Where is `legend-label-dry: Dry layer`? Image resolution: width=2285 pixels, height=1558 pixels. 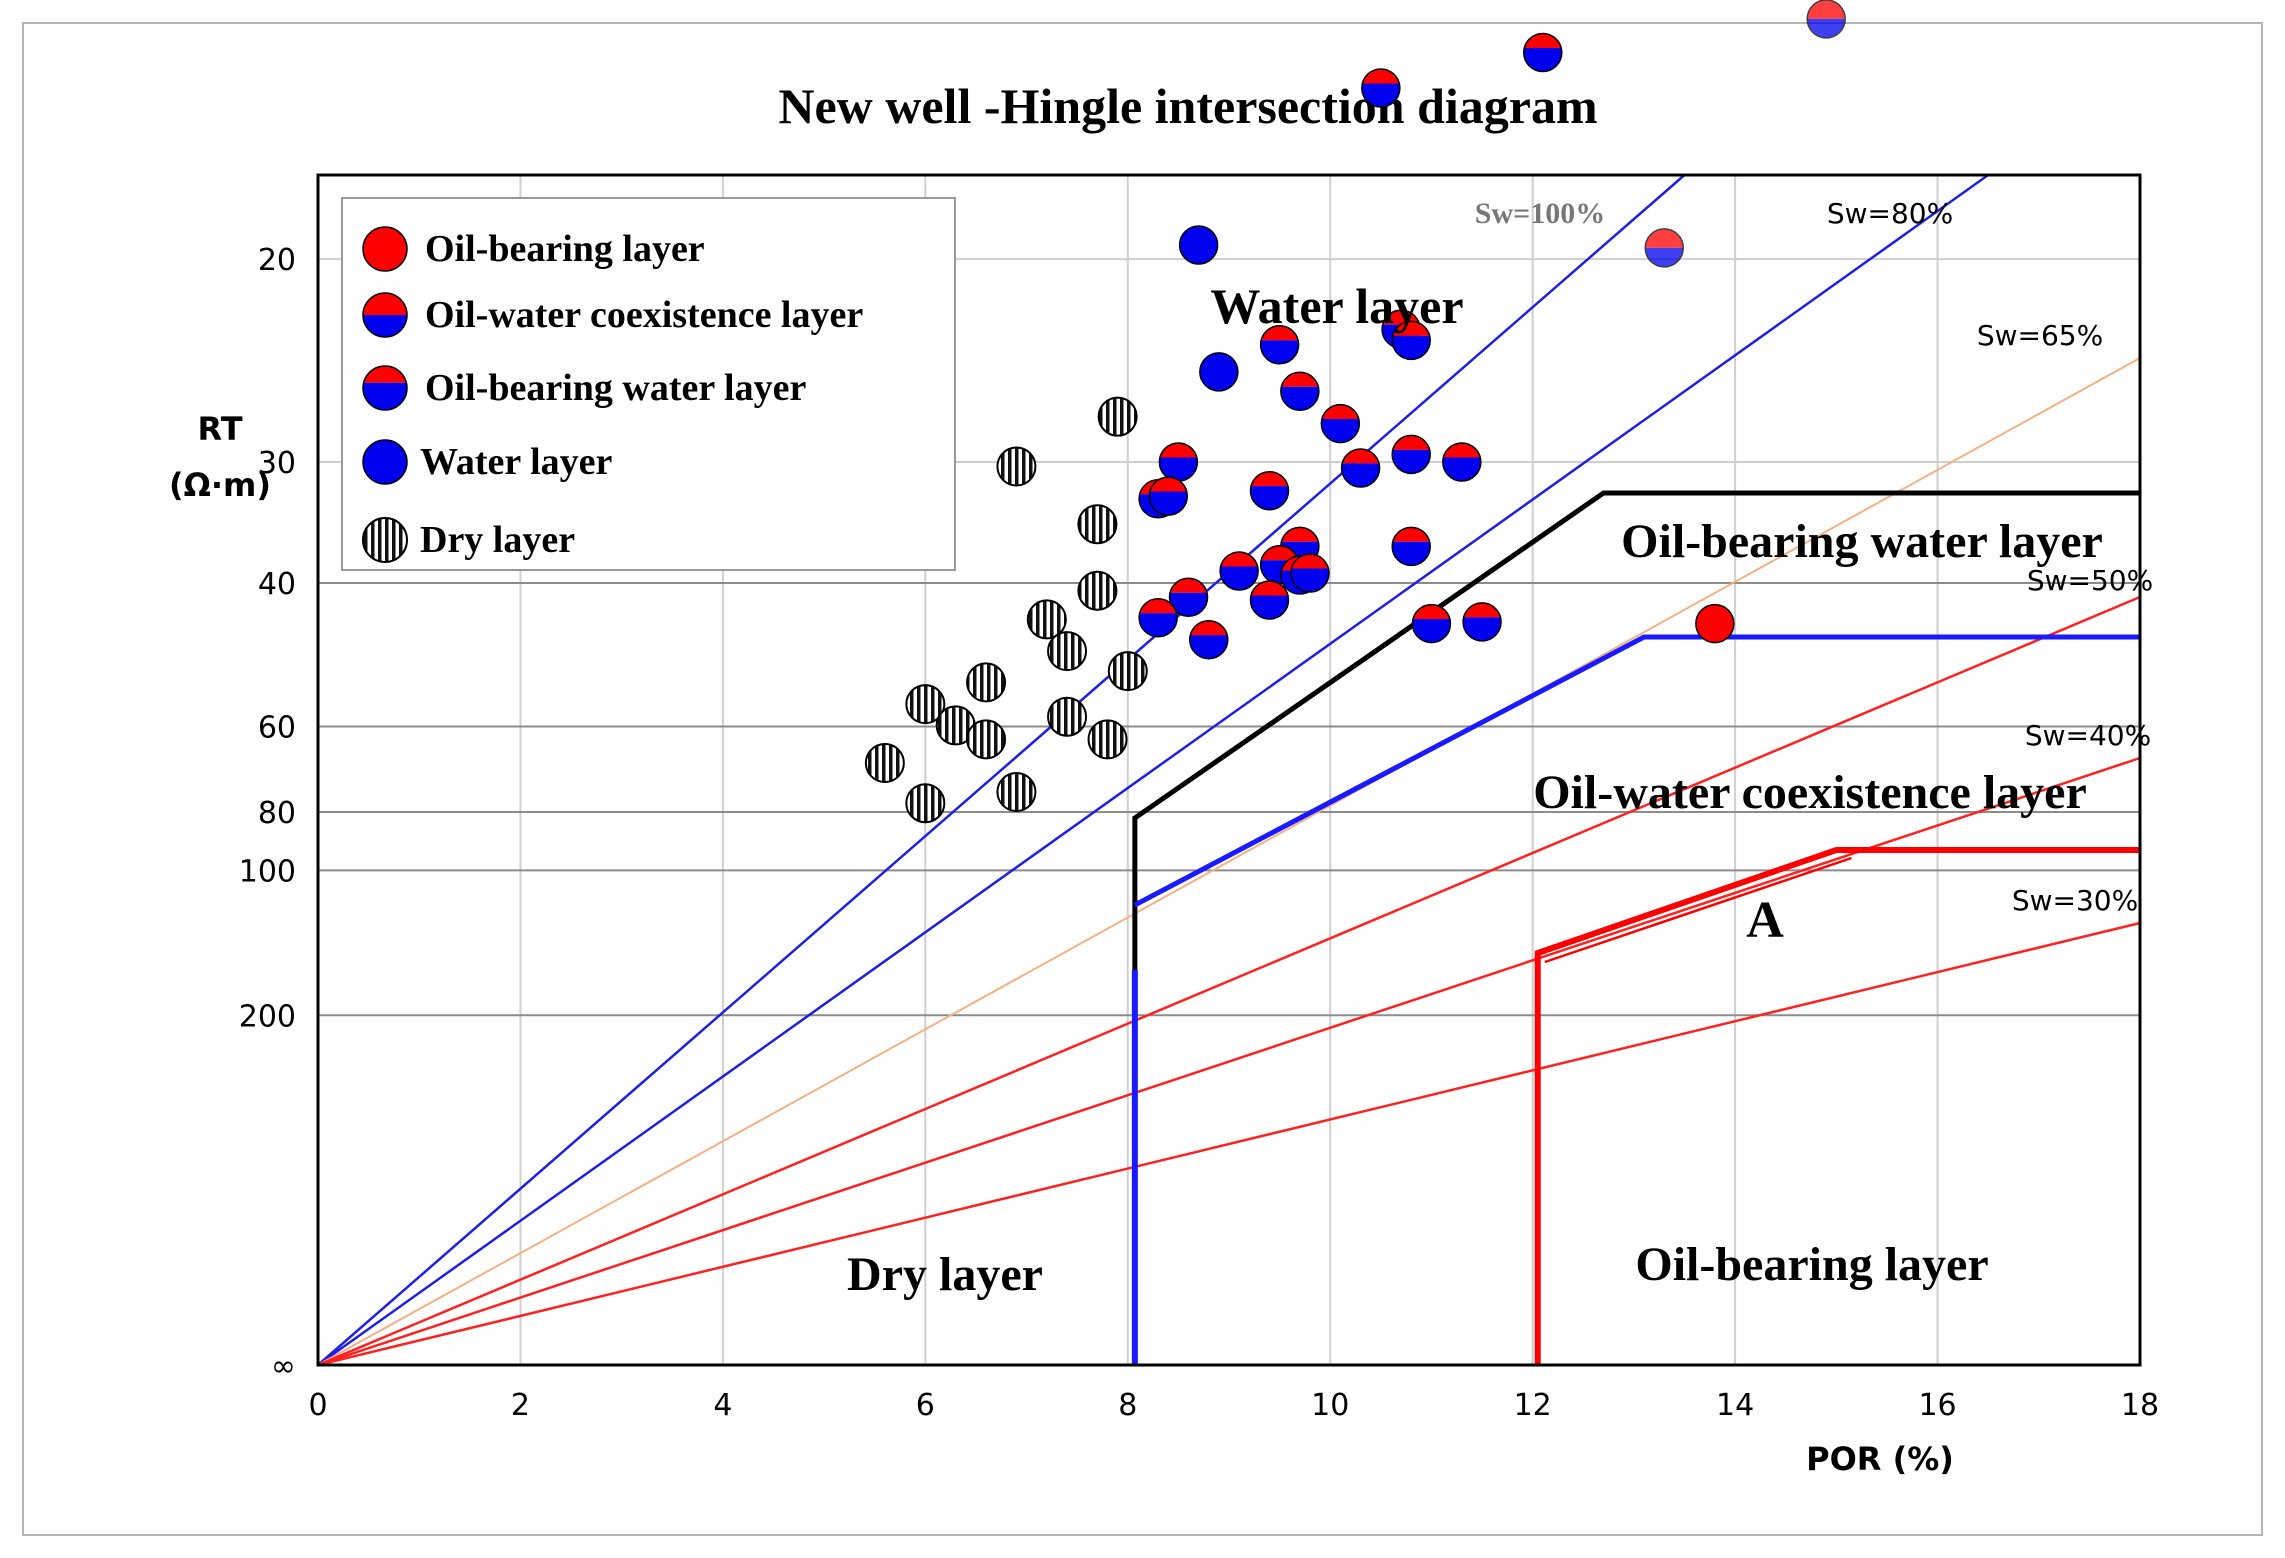 legend-label-dry: Dry layer is located at coordinates (497, 540).